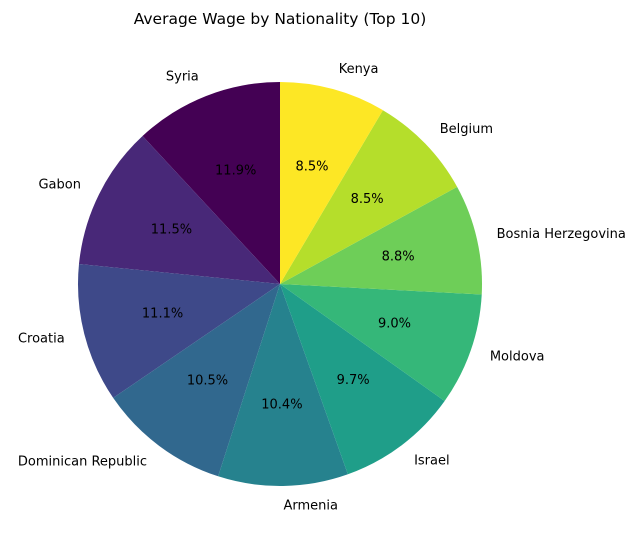 This screenshot has width=638, height=545. Describe the element at coordinates (367, 199) in the screenshot. I see `percentage-label-8: 8.5%` at that location.